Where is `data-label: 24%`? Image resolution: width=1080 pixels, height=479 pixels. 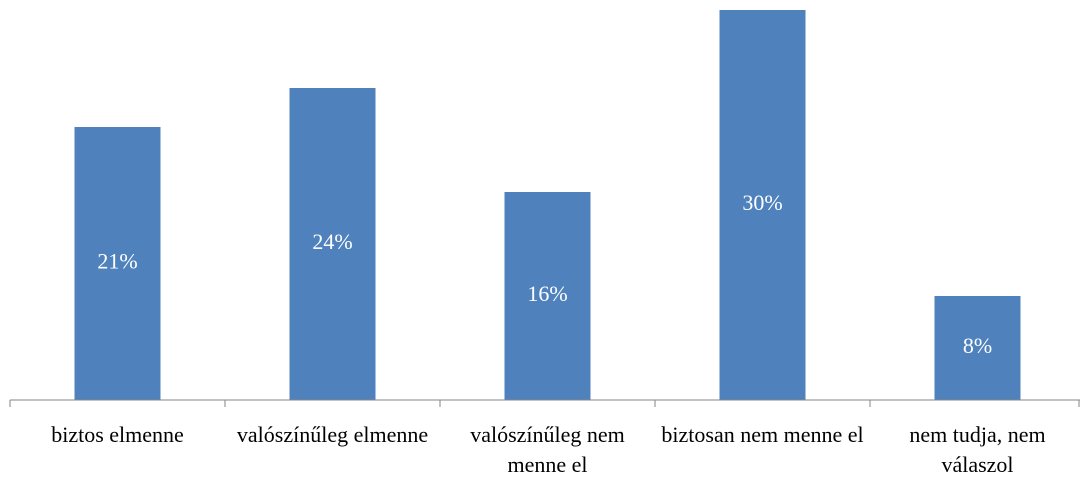 data-label: 24% is located at coordinates (332, 241).